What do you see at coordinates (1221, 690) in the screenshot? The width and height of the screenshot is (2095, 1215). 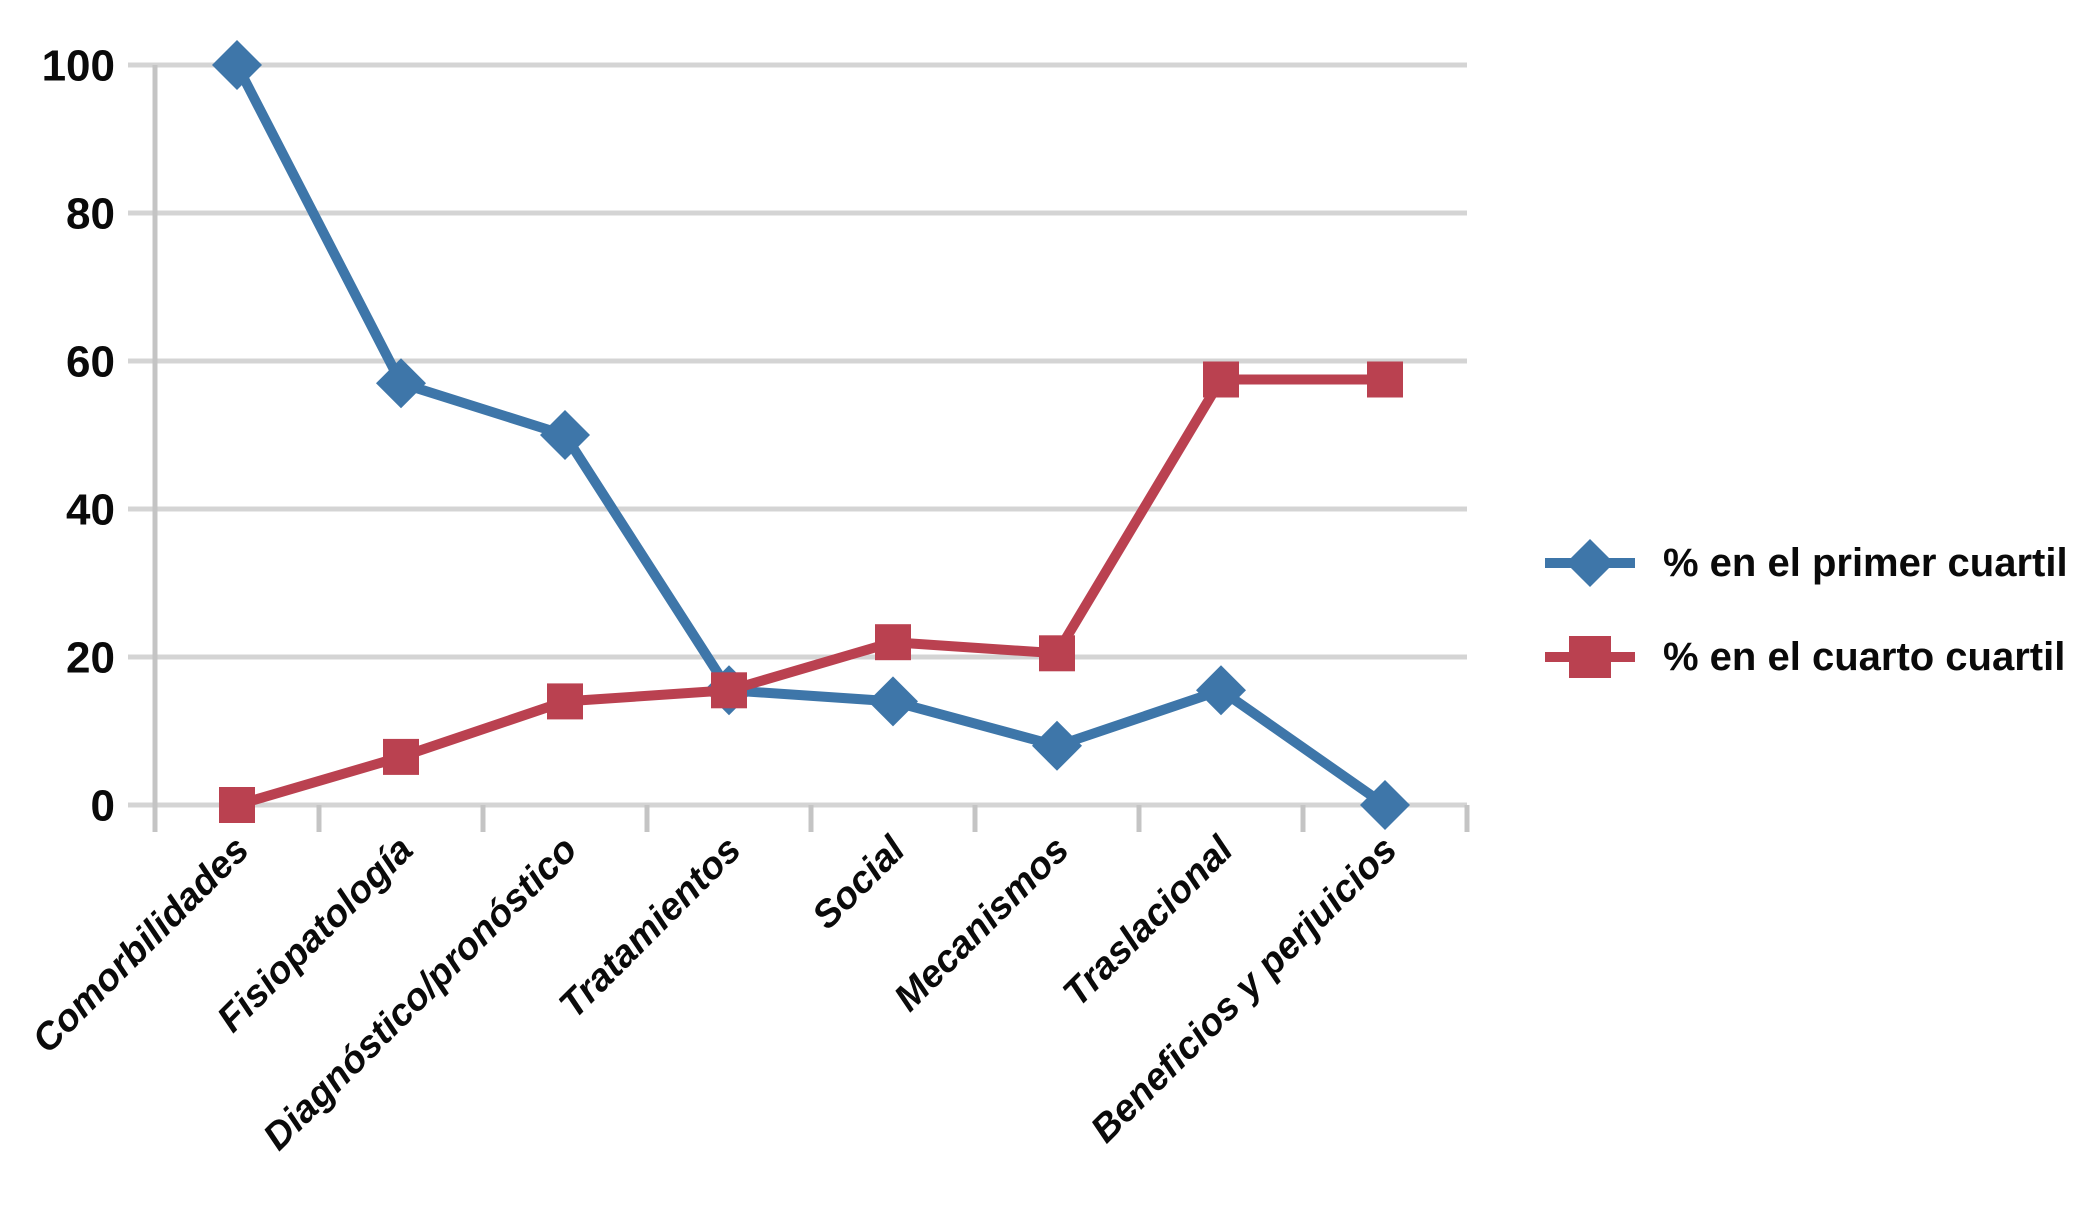 I see `marker-diamond-s0-p6` at bounding box center [1221, 690].